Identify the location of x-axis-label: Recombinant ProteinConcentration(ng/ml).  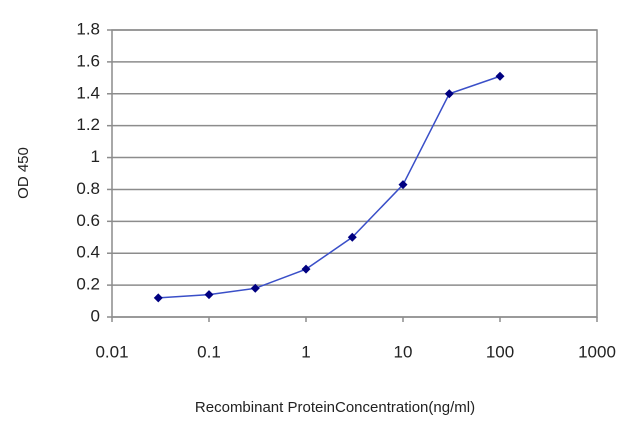
(335, 407).